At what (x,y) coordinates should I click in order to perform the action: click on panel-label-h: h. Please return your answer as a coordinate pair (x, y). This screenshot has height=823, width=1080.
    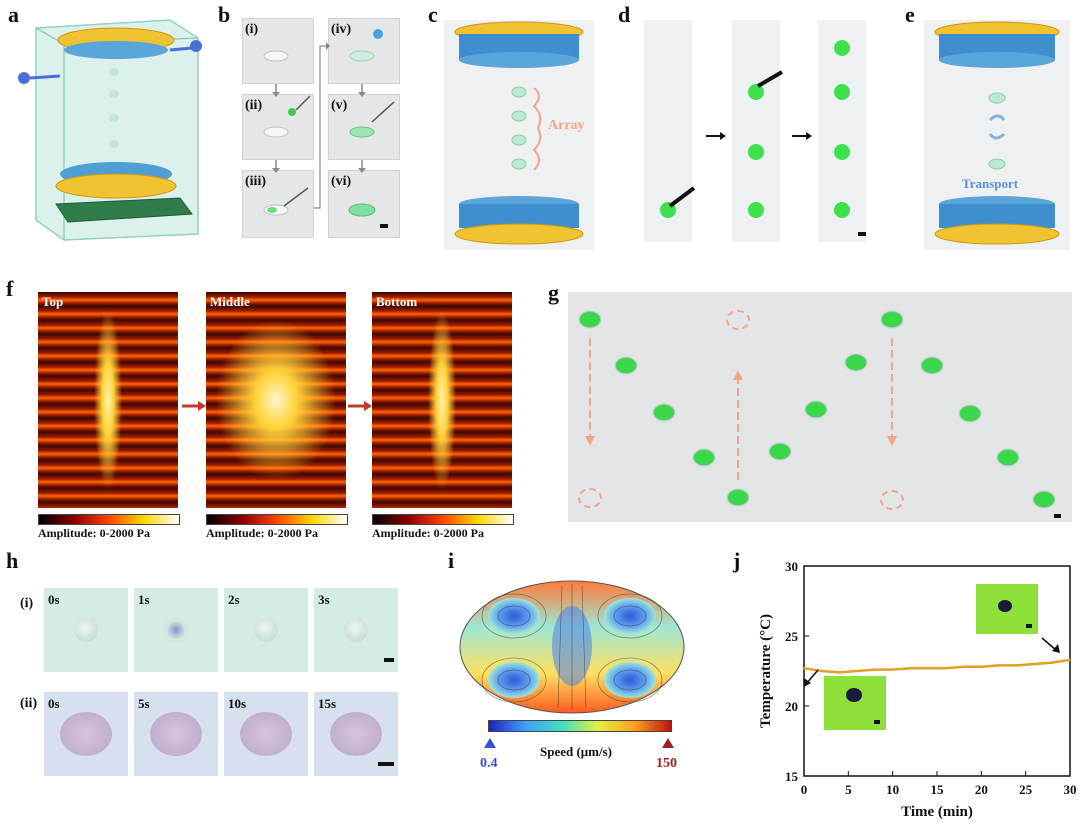
    Looking at the image, I should click on (12, 560).